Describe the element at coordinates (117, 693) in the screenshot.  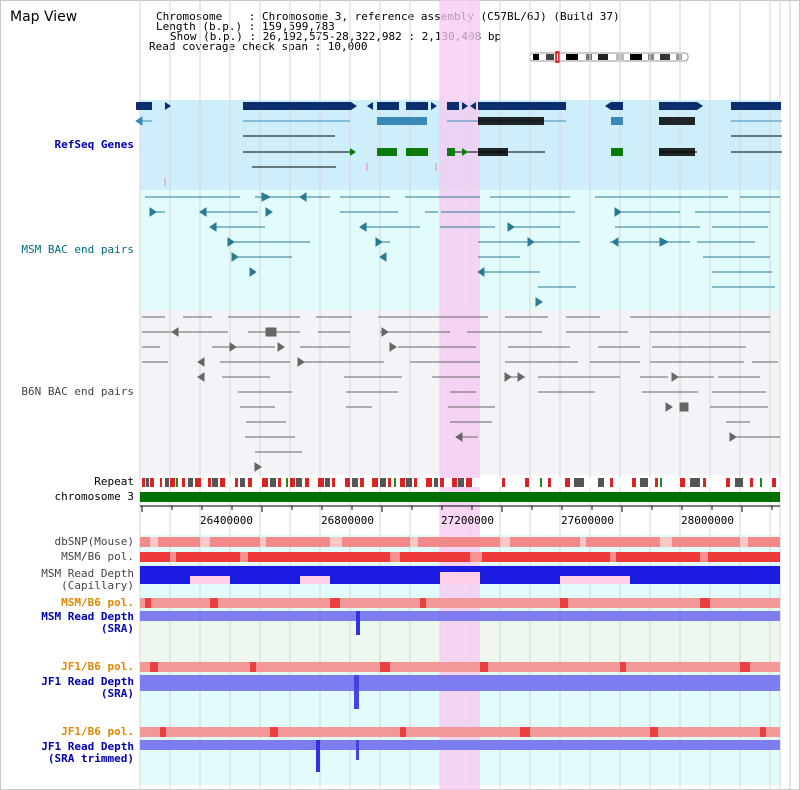
I see `jf1-depth-sra-sublabel: (SRA)` at that location.